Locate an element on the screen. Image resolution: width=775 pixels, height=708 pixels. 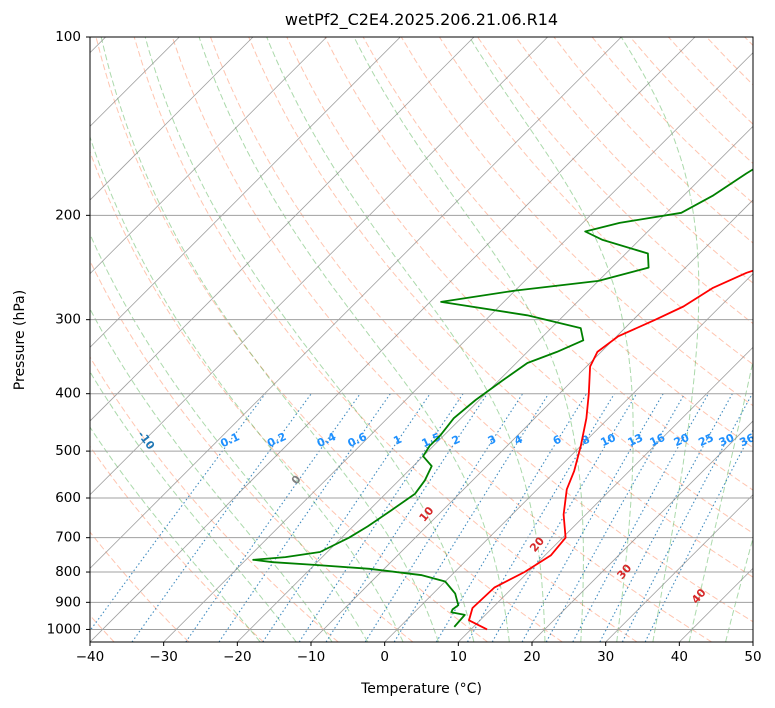
y-tick-label: 100 is located at coordinates (68, 37).